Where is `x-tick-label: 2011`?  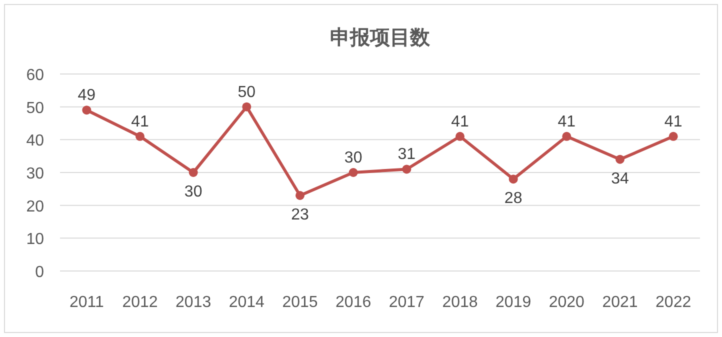
x-tick-label: 2011 is located at coordinates (86, 302).